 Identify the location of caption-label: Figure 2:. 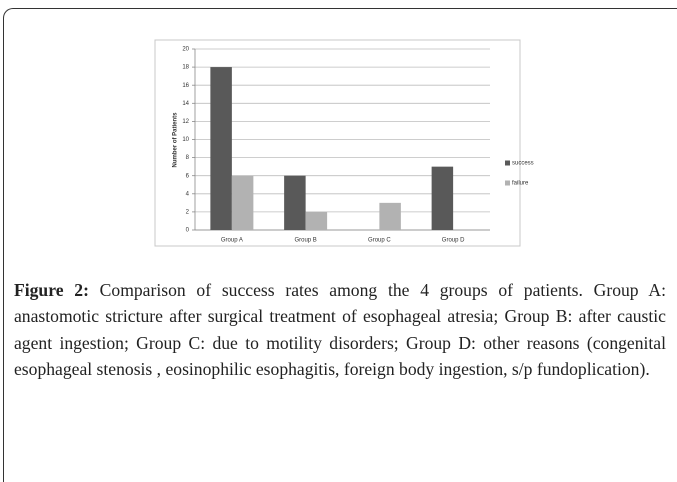
(51, 290).